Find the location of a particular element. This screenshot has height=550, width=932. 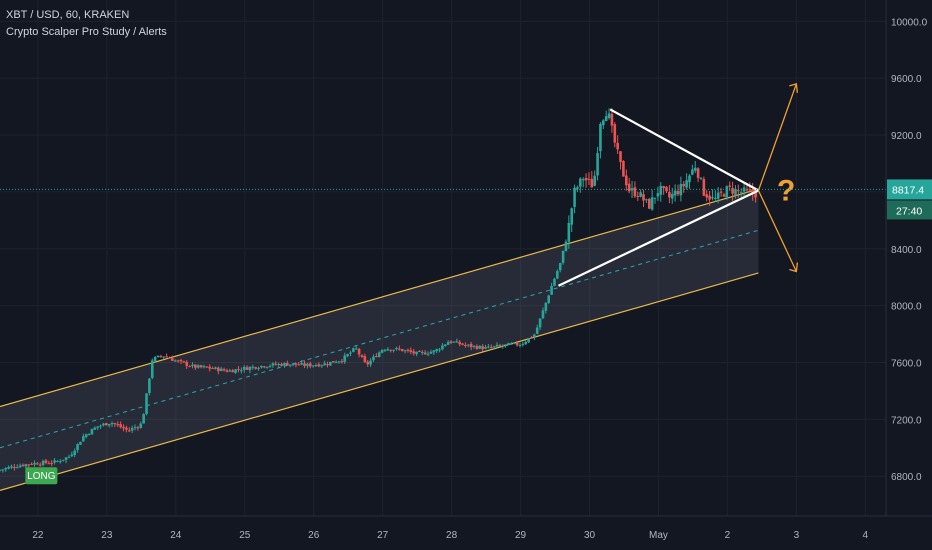

y-tick-label: 7200.0 is located at coordinates (906, 420).